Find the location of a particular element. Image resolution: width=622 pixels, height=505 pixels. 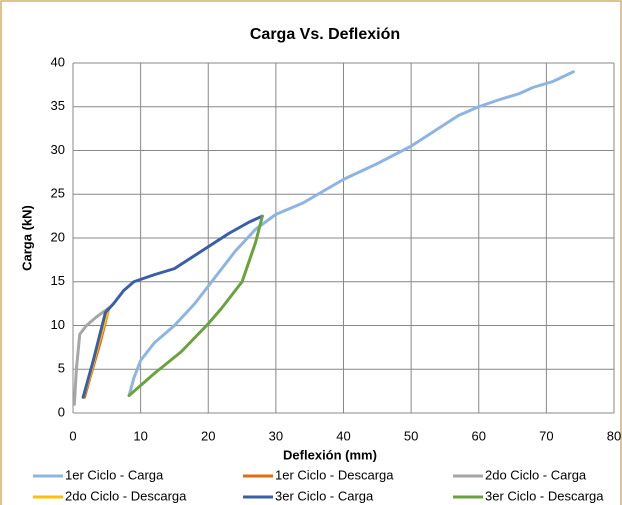

y-tick-label: 5 is located at coordinates (61, 368).